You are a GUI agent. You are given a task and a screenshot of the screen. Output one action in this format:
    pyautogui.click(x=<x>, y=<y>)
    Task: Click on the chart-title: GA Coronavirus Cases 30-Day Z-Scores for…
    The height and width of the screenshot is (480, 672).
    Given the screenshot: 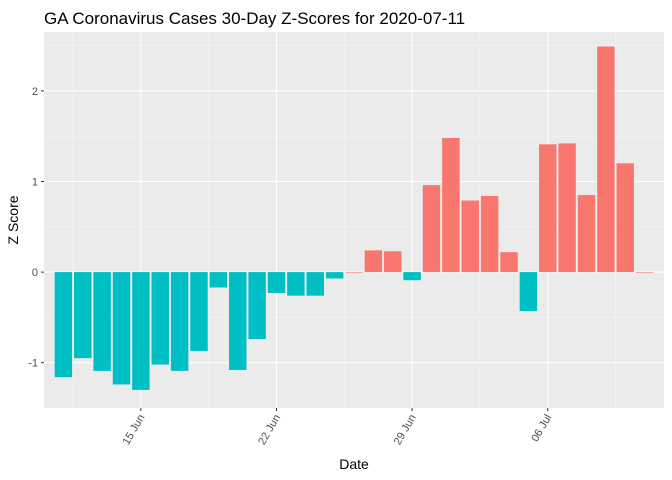 What is the action you would take?
    pyautogui.click(x=254, y=18)
    